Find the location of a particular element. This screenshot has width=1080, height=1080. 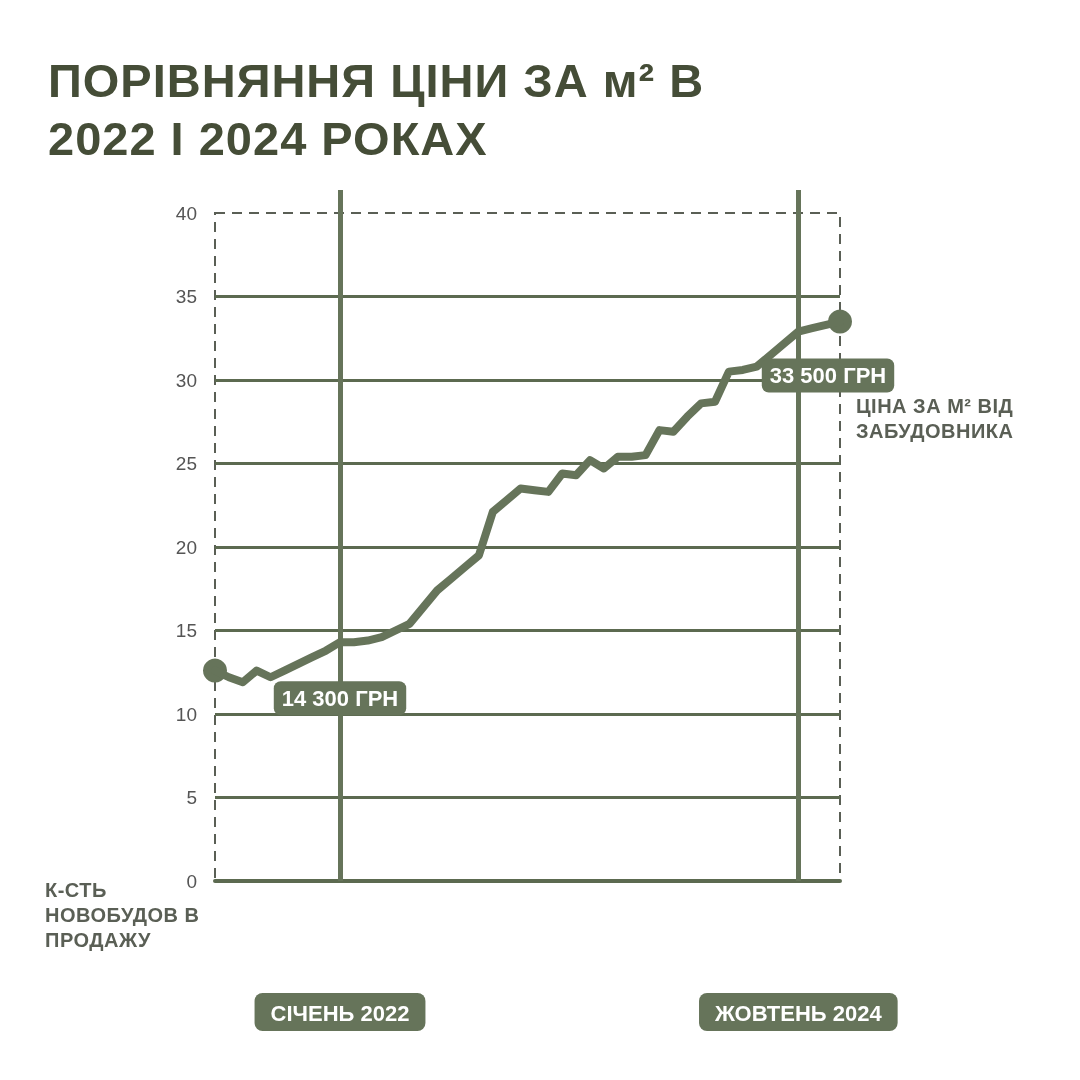

y-tick-label: 25 is located at coordinates (186, 463).